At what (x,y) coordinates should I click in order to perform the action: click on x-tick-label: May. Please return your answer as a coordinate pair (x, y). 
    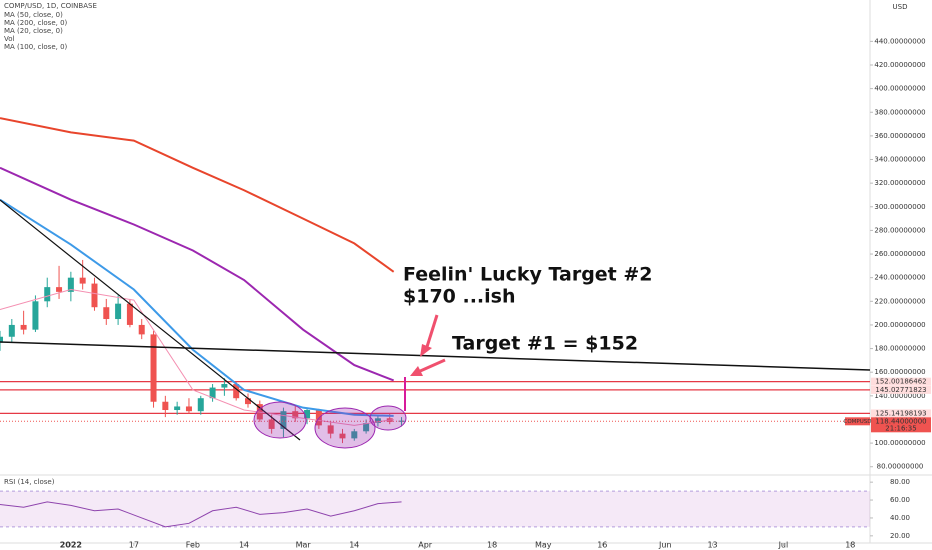
    Looking at the image, I should click on (543, 545).